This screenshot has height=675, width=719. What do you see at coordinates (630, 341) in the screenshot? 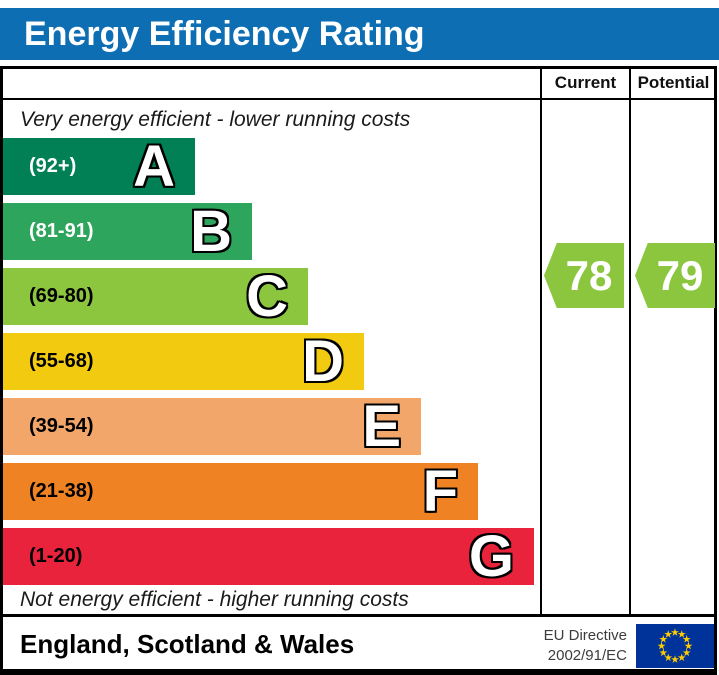
I see `potential-column-divider` at bounding box center [630, 341].